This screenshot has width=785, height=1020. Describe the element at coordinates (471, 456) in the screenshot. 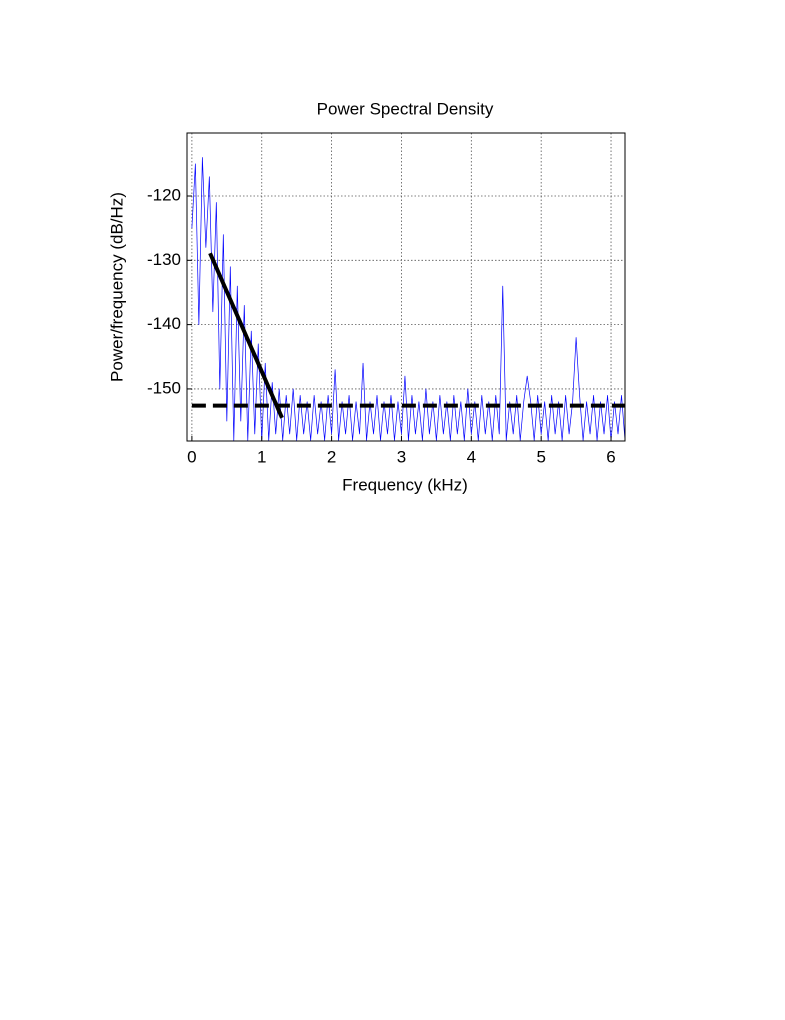

I see `x-tick-label: 4` at that location.